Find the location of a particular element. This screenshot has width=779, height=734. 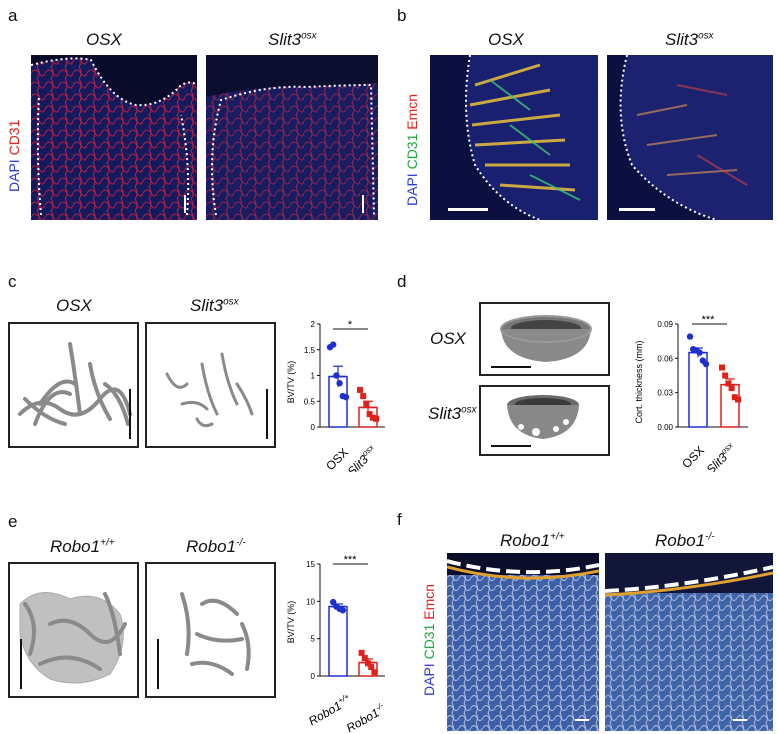

panel-d-label-slit3: Slit3osx is located at coordinates (452, 413).